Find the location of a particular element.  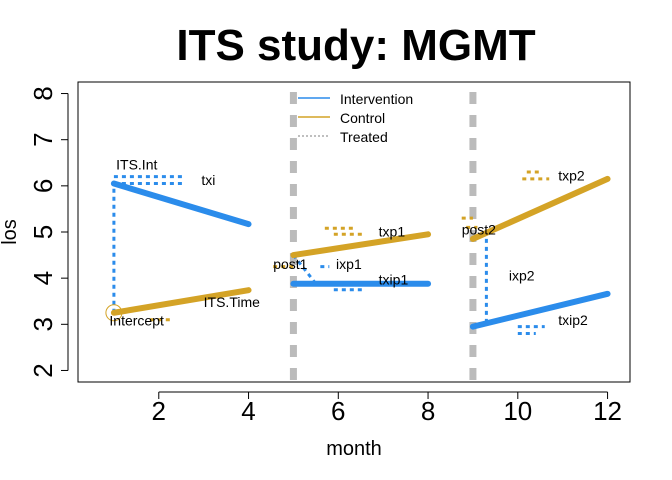

y-axis-label: los is located at coordinates (10, 232).